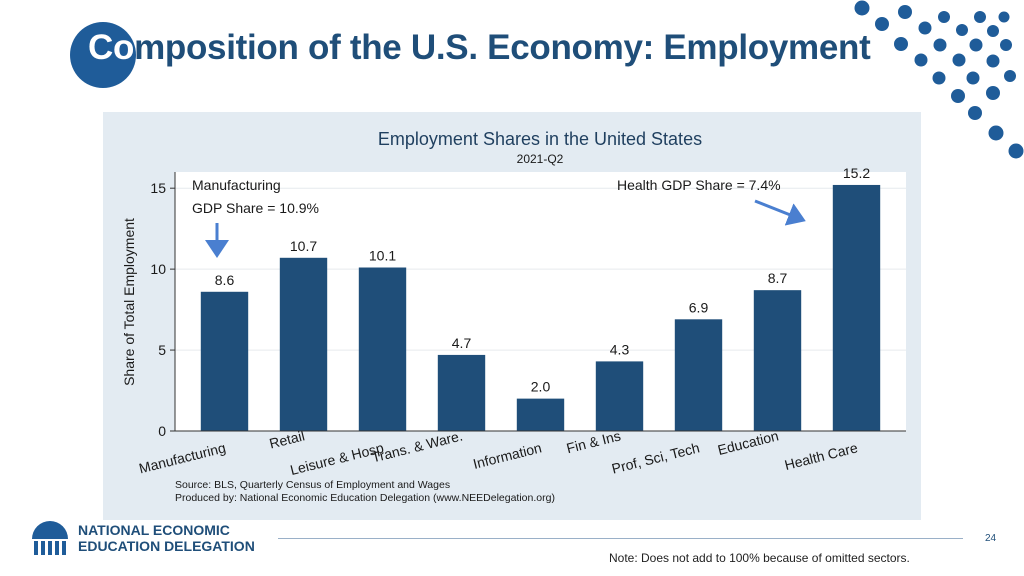 This screenshot has height=576, width=1024. What do you see at coordinates (225, 280) in the screenshot?
I see `bar-value-label: 8.6` at bounding box center [225, 280].